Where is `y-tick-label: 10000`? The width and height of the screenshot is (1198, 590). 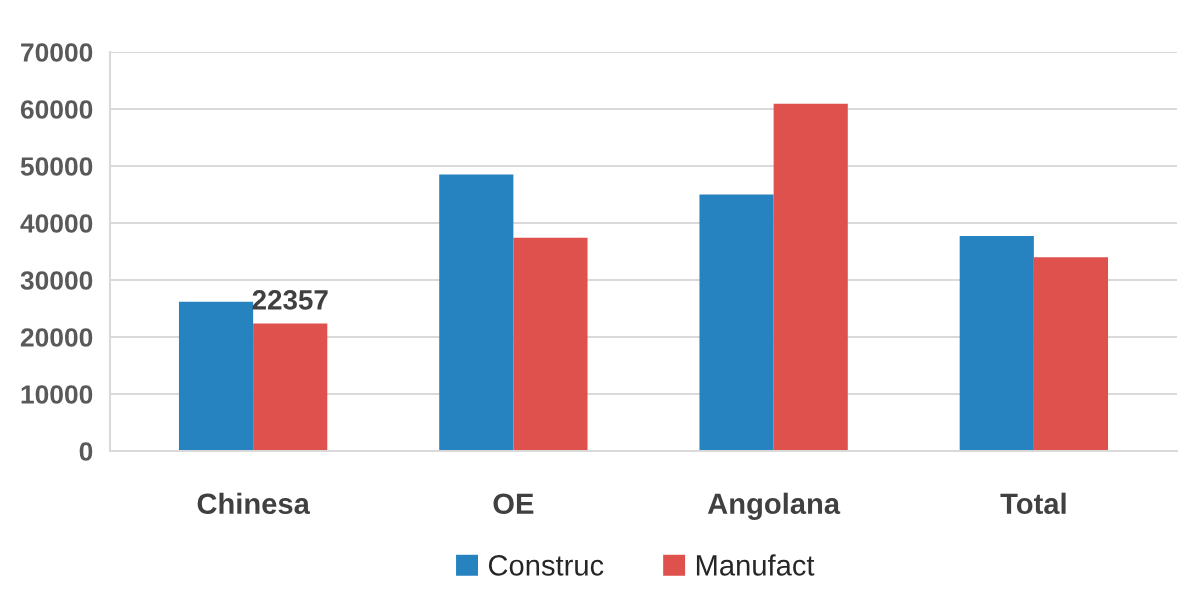
y-tick-label: 10000 is located at coordinates (57, 394).